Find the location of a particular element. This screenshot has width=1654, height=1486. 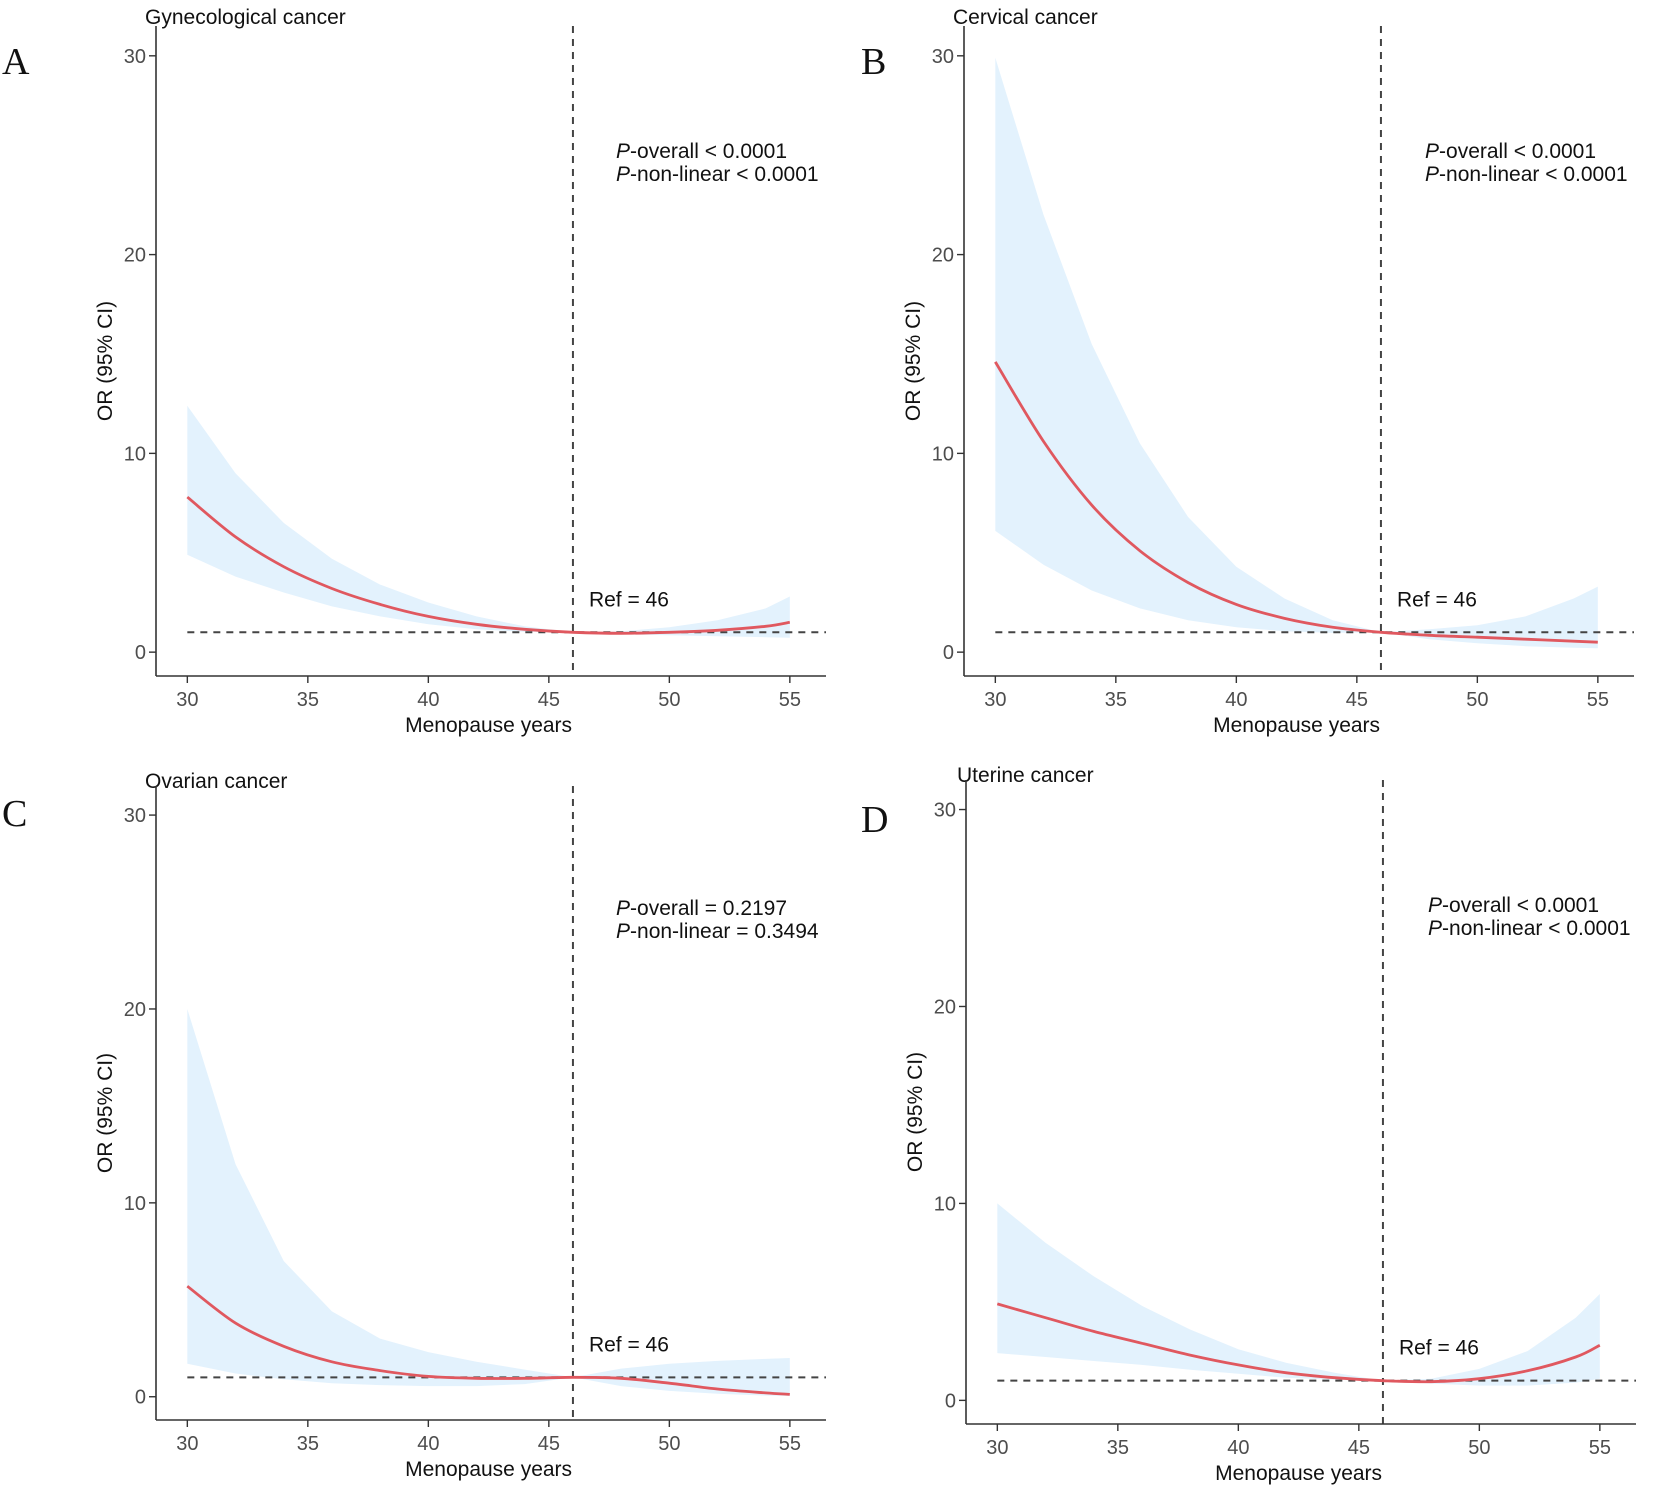

panel-title: Ovarian cancer is located at coordinates (216, 781).